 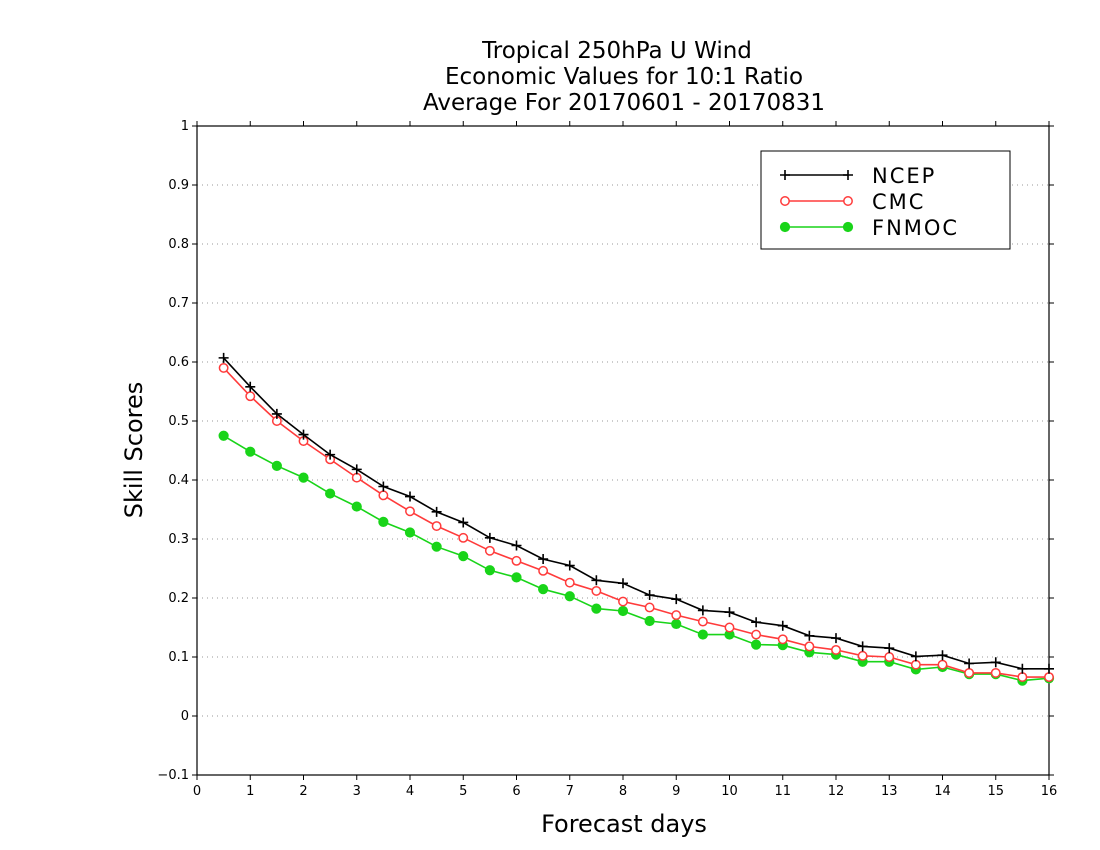 I want to click on x-tick-label: 11, so click(x=782, y=791).